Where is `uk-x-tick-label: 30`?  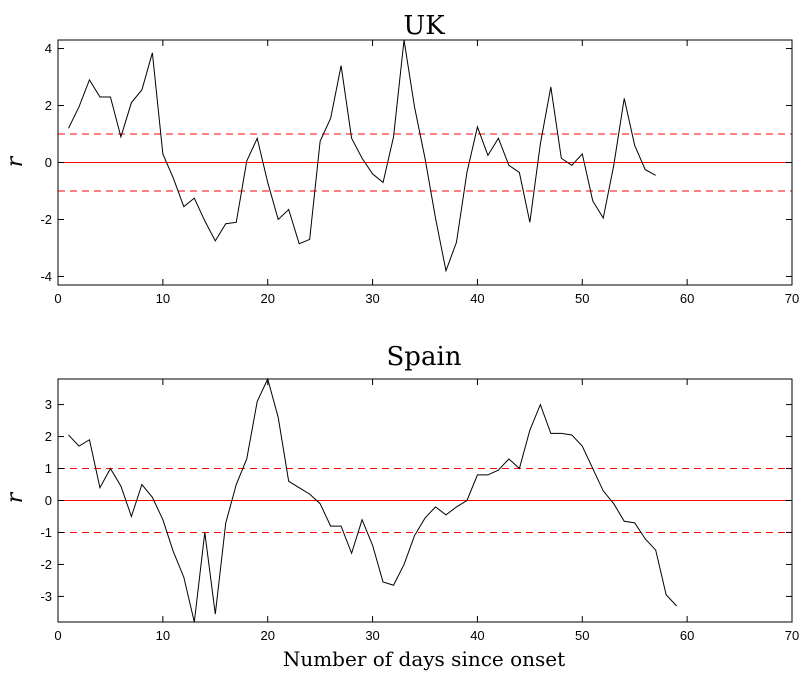
uk-x-tick-label: 30 is located at coordinates (372, 298).